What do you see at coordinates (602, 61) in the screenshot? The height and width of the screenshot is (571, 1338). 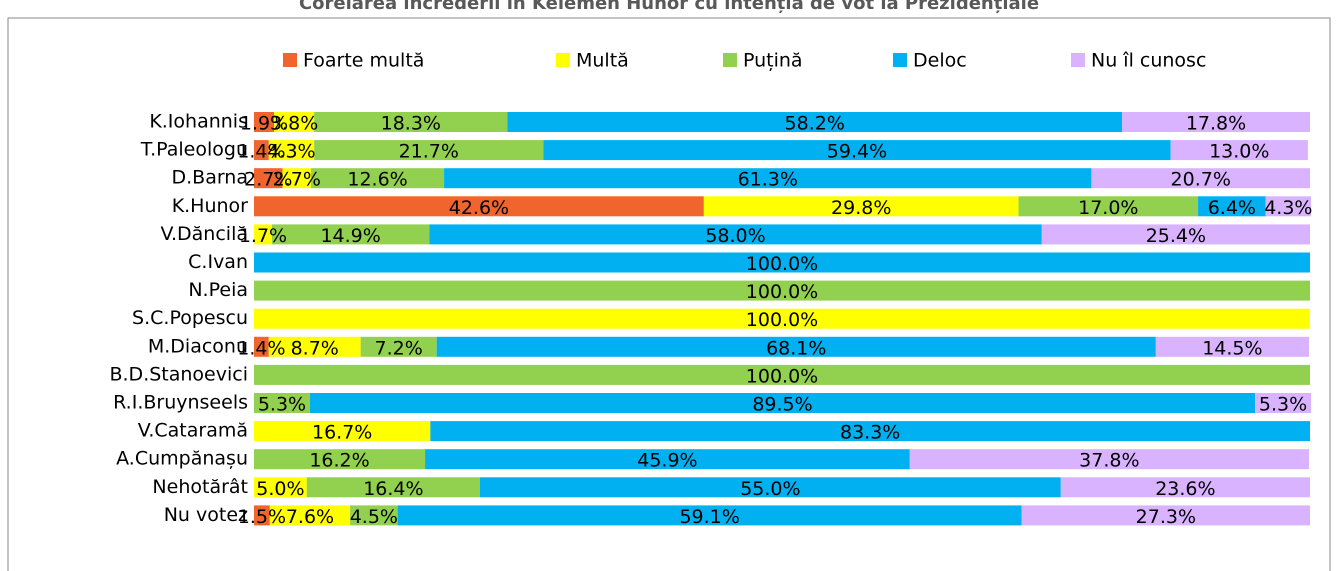 I see `legend-label: Multă` at bounding box center [602, 61].